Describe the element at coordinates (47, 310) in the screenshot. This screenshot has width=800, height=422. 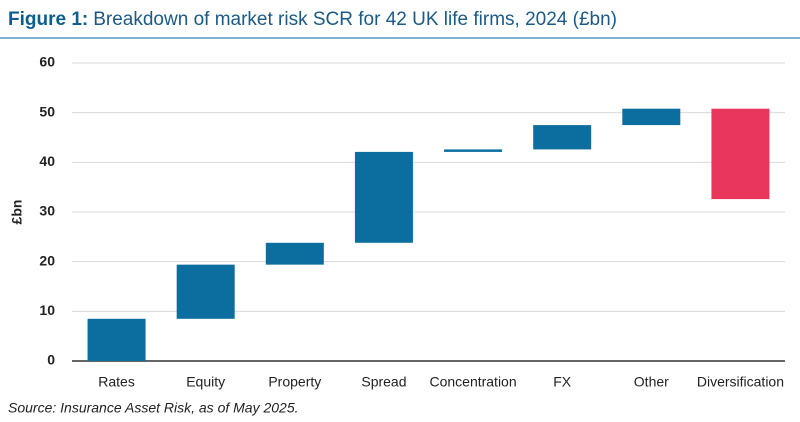
I see `y-tick-label: 10` at that location.